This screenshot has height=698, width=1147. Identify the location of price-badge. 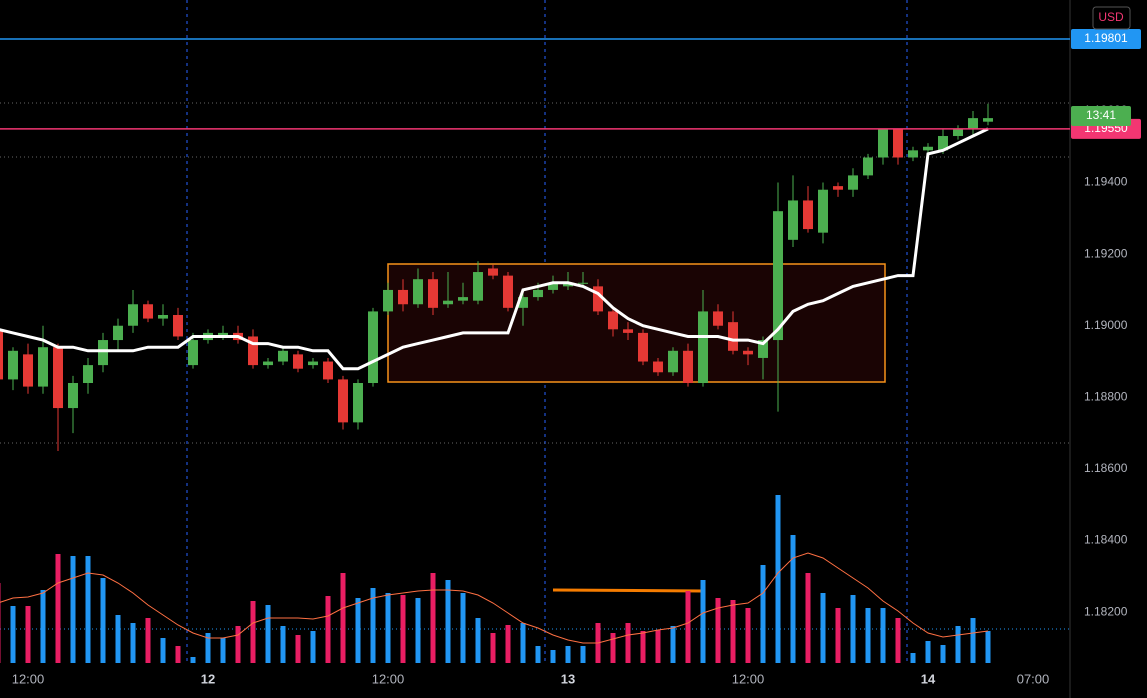
(1106, 39).